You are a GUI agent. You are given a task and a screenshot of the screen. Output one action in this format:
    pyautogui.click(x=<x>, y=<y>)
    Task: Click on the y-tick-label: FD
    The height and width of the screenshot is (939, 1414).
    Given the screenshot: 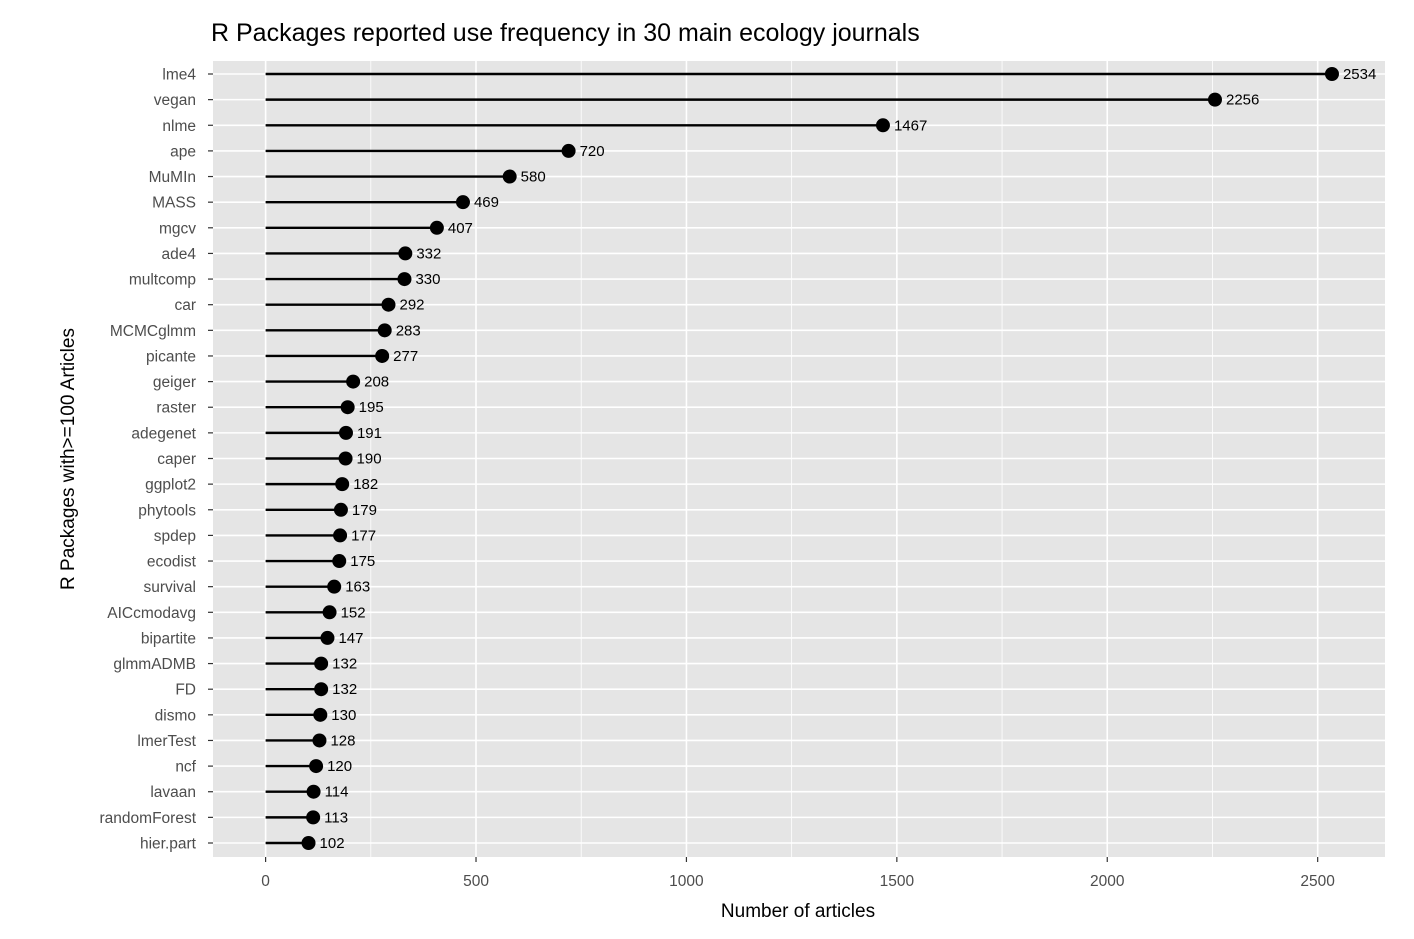 What is the action you would take?
    pyautogui.click(x=185, y=690)
    